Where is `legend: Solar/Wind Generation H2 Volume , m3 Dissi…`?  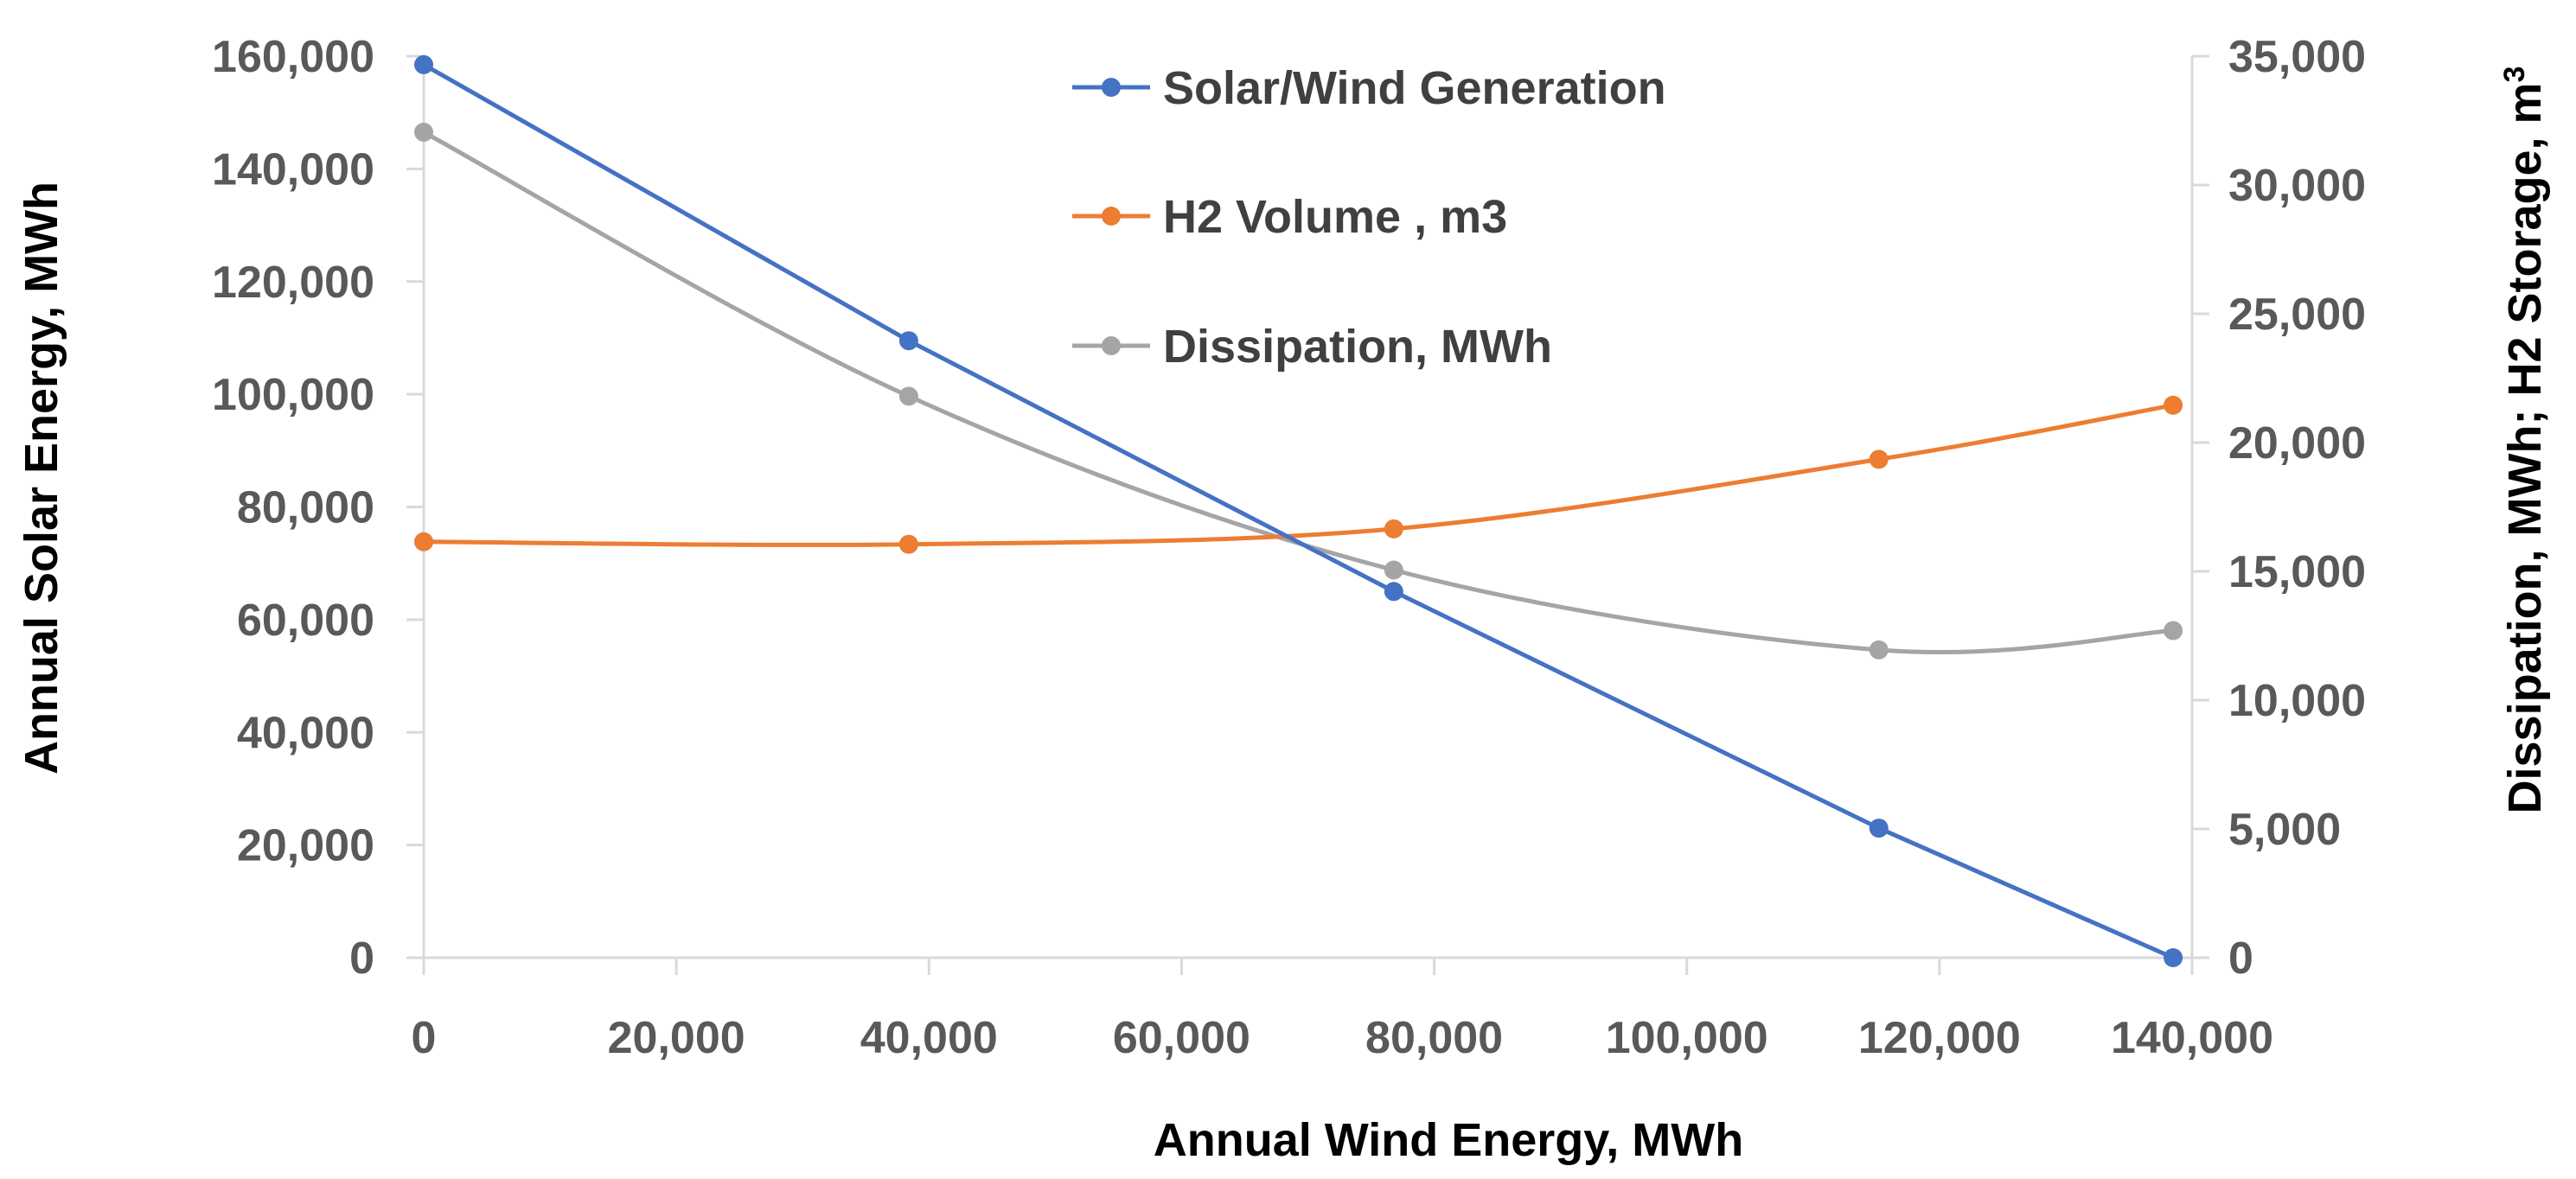 legend: Solar/Wind Generation H2 Volume , m3 Dissi… is located at coordinates (1369, 217).